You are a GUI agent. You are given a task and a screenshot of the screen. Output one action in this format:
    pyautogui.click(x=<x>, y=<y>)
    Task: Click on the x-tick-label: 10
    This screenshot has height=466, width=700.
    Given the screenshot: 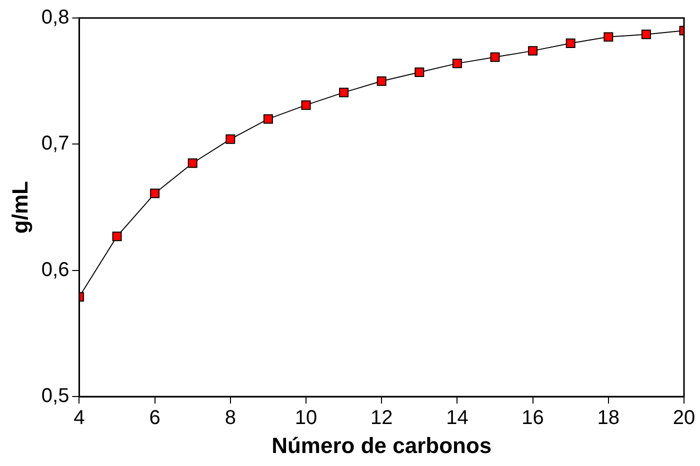 What is the action you would take?
    pyautogui.click(x=306, y=418)
    